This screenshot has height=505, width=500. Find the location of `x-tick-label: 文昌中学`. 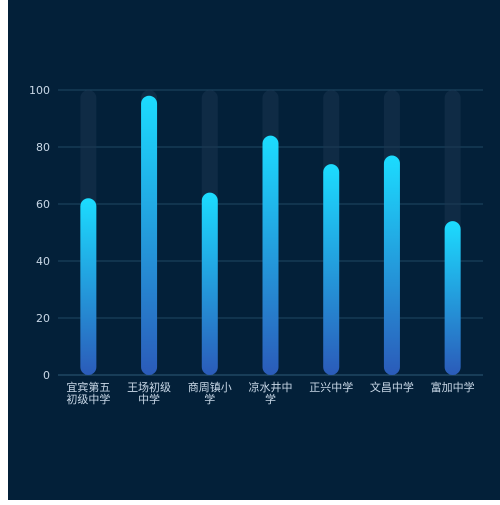

x-tick-label: 文昌中学 is located at coordinates (392, 387).